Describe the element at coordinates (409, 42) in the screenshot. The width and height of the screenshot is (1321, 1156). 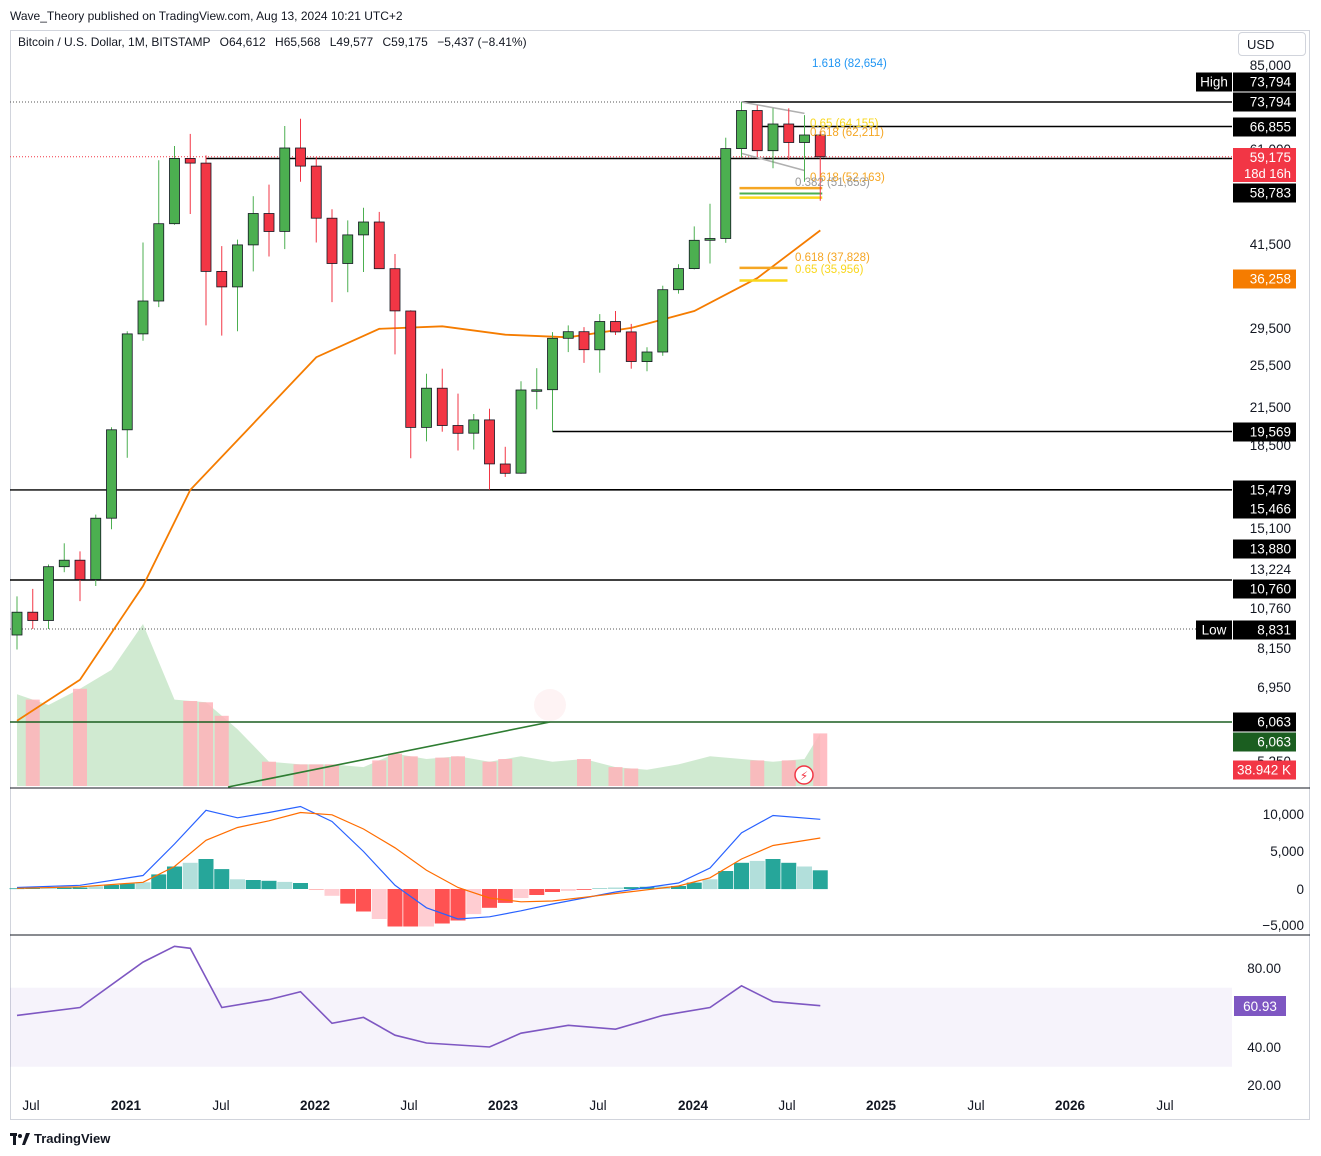
I see `close-value: 59,175` at that location.